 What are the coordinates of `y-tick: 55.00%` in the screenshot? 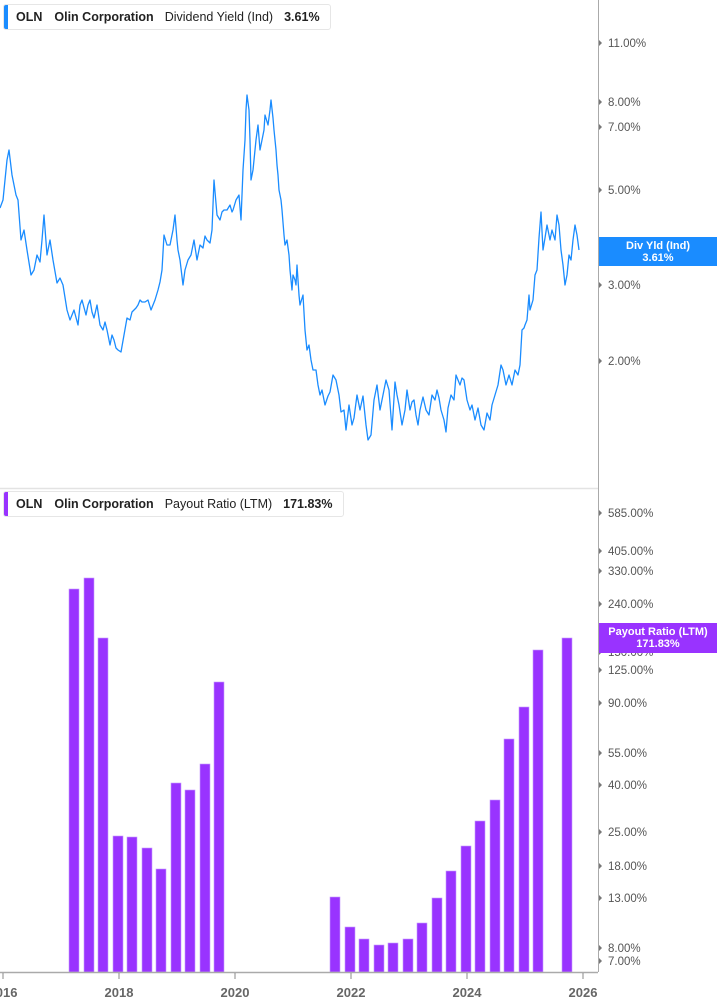 It's located at (623, 754).